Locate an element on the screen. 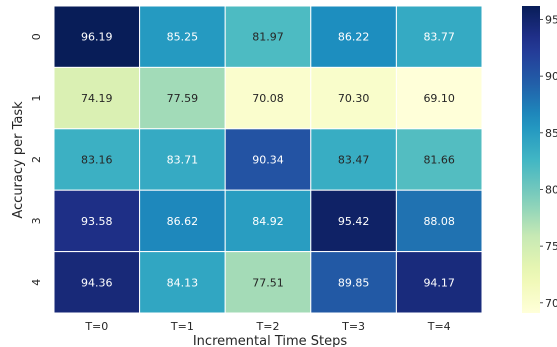 The width and height of the screenshot is (557, 347). cell-value-label: 90.34 is located at coordinates (268, 160).